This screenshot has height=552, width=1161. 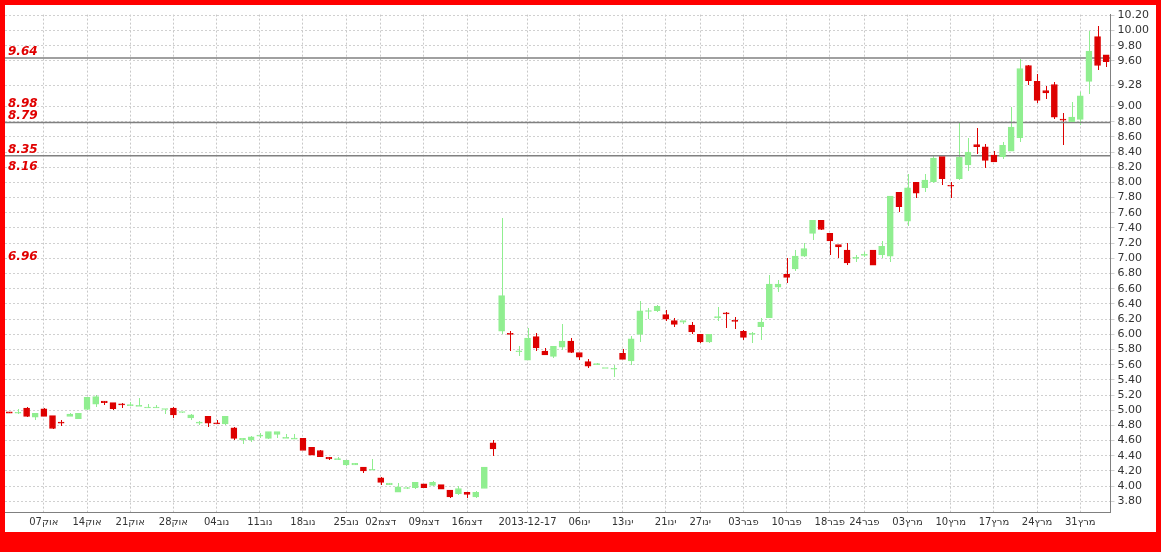 What do you see at coordinates (622, 521) in the screenshot?
I see `x-tick-label: 13ינו` at bounding box center [622, 521].